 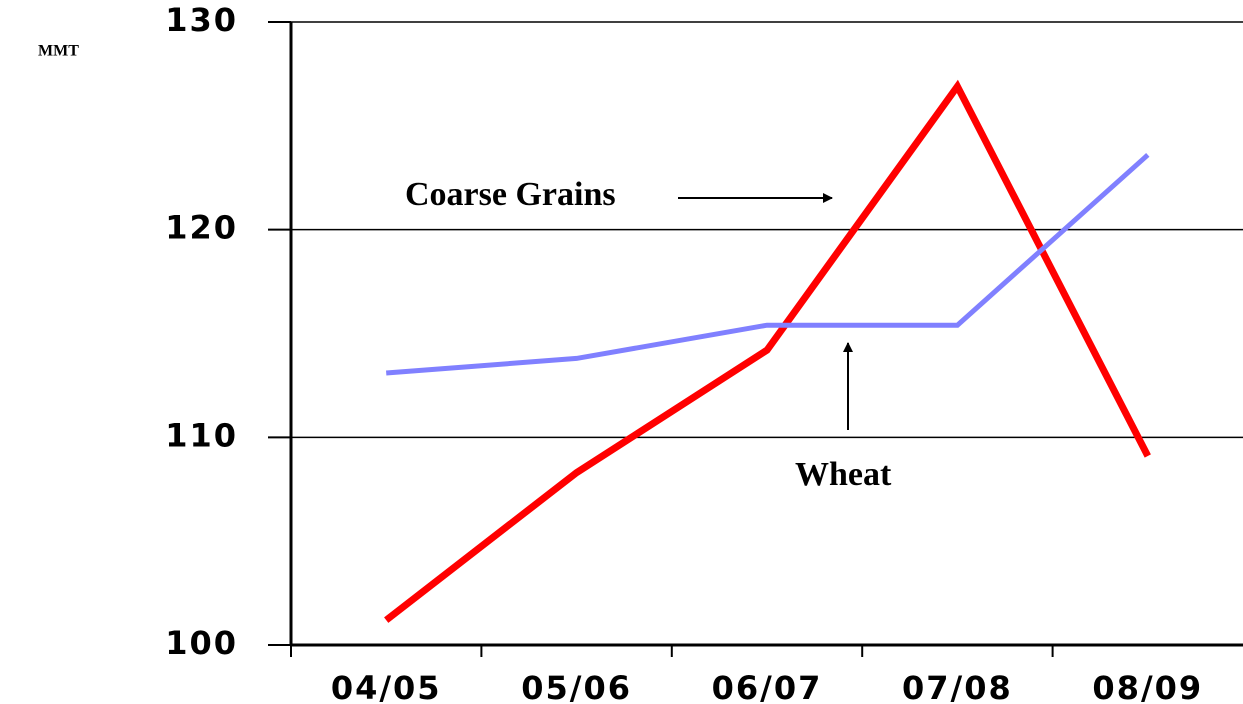 What do you see at coordinates (767, 686) in the screenshot?
I see `x-tick-label: 06/07` at bounding box center [767, 686].